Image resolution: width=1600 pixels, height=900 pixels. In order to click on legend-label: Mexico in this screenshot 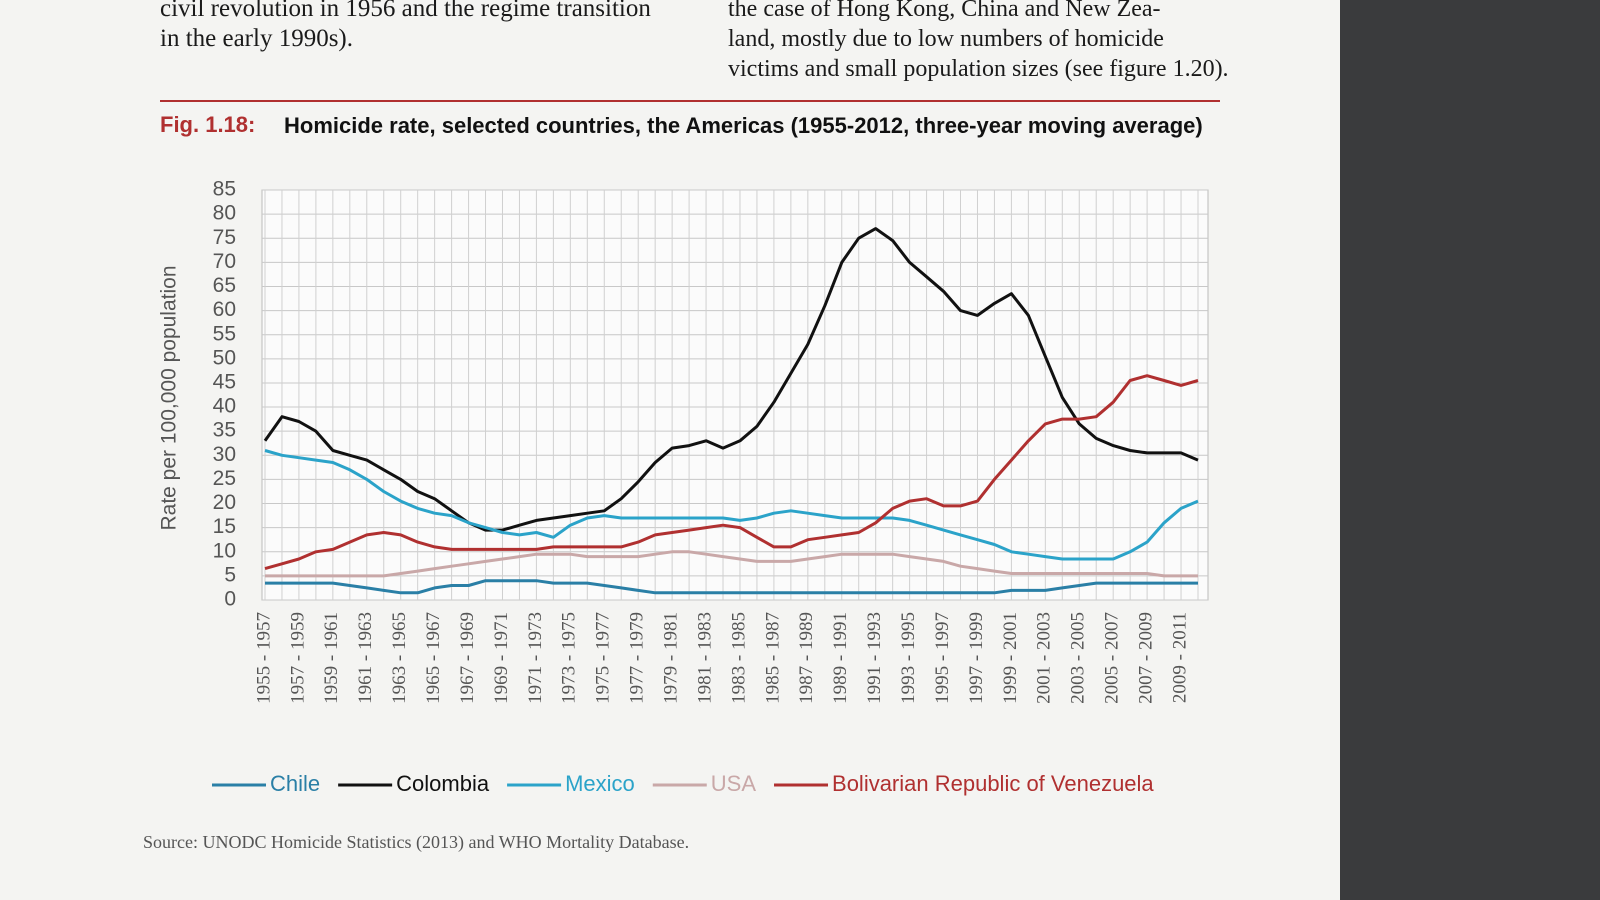, I will do `click(600, 783)`.